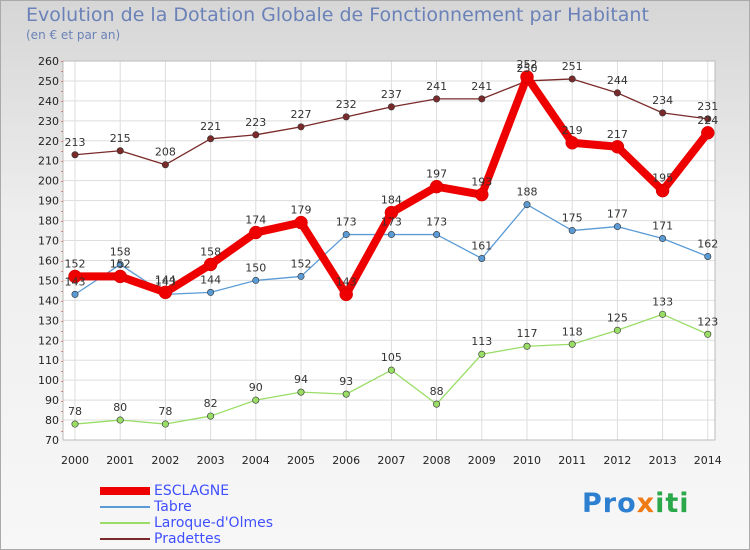 This screenshot has height=550, width=750. Describe the element at coordinates (481, 341) in the screenshot. I see `data-label: 113` at that location.